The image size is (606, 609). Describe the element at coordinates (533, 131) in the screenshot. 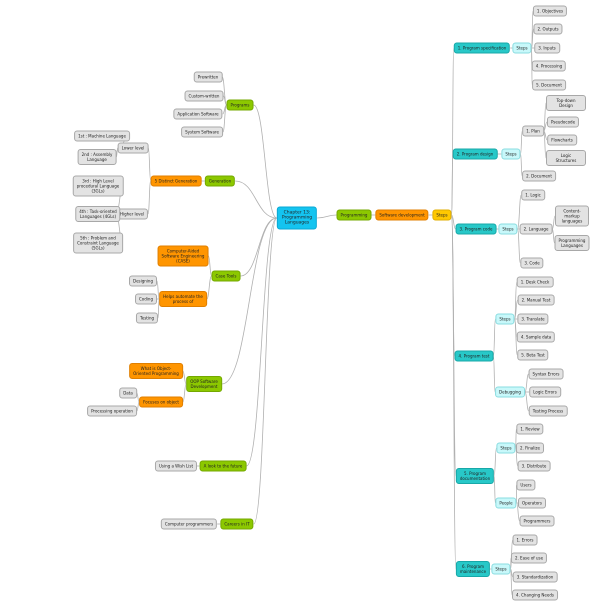

I see `node-plan: 1. Plan` at that location.